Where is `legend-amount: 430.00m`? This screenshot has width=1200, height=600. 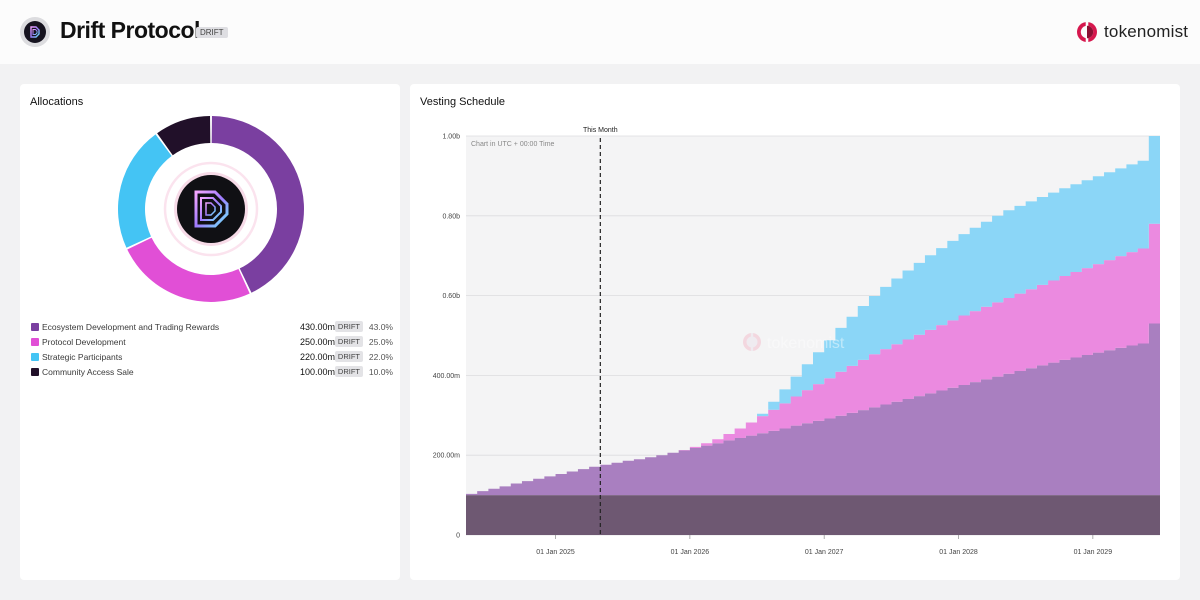
legend-amount: 430.00m is located at coordinates (317, 327).